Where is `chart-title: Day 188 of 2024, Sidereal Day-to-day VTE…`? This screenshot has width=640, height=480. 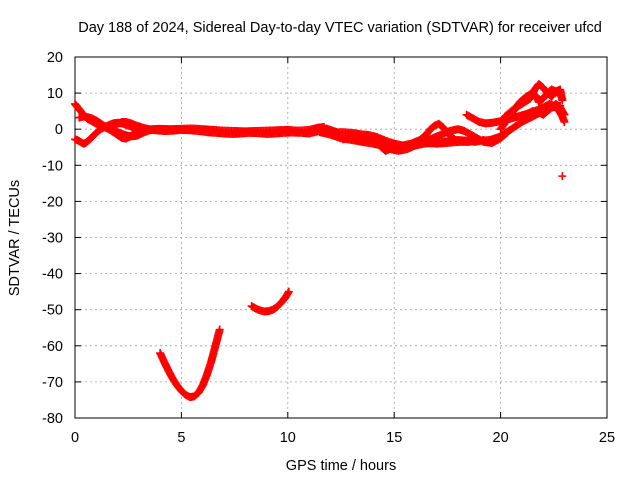
chart-title: Day 188 of 2024, Sidereal Day-to-day VTE… is located at coordinates (340, 28).